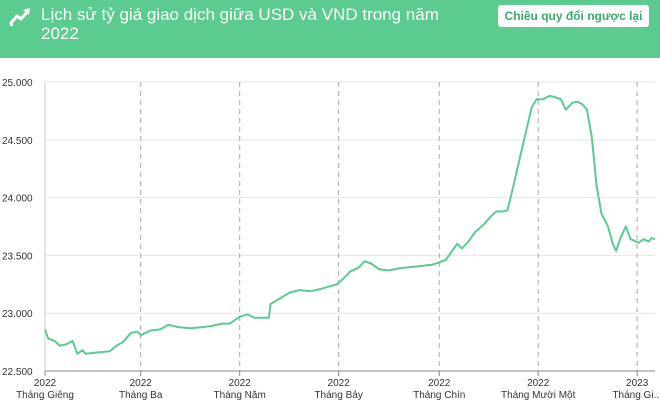 This screenshot has height=409, width=660. Describe the element at coordinates (573, 16) in the screenshot. I see `swap-direction-button: Chiều quy đổi ngược lại` at that location.